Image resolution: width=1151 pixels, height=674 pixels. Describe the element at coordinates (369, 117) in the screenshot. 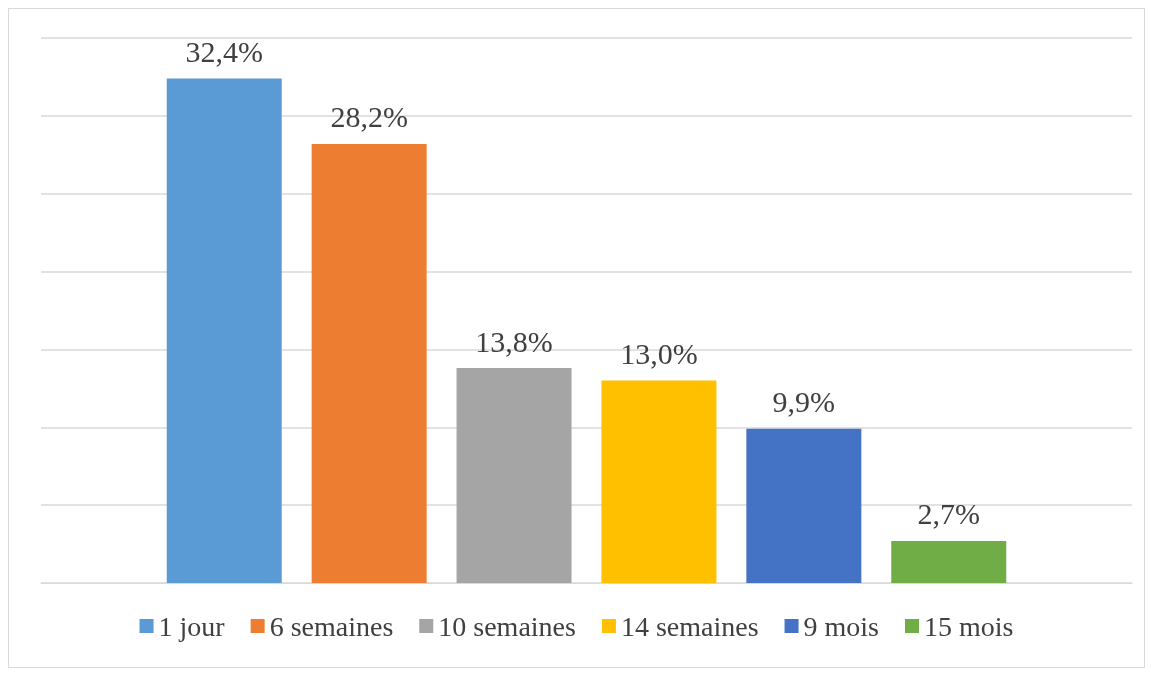

I see `data-label: 28,2%` at that location.